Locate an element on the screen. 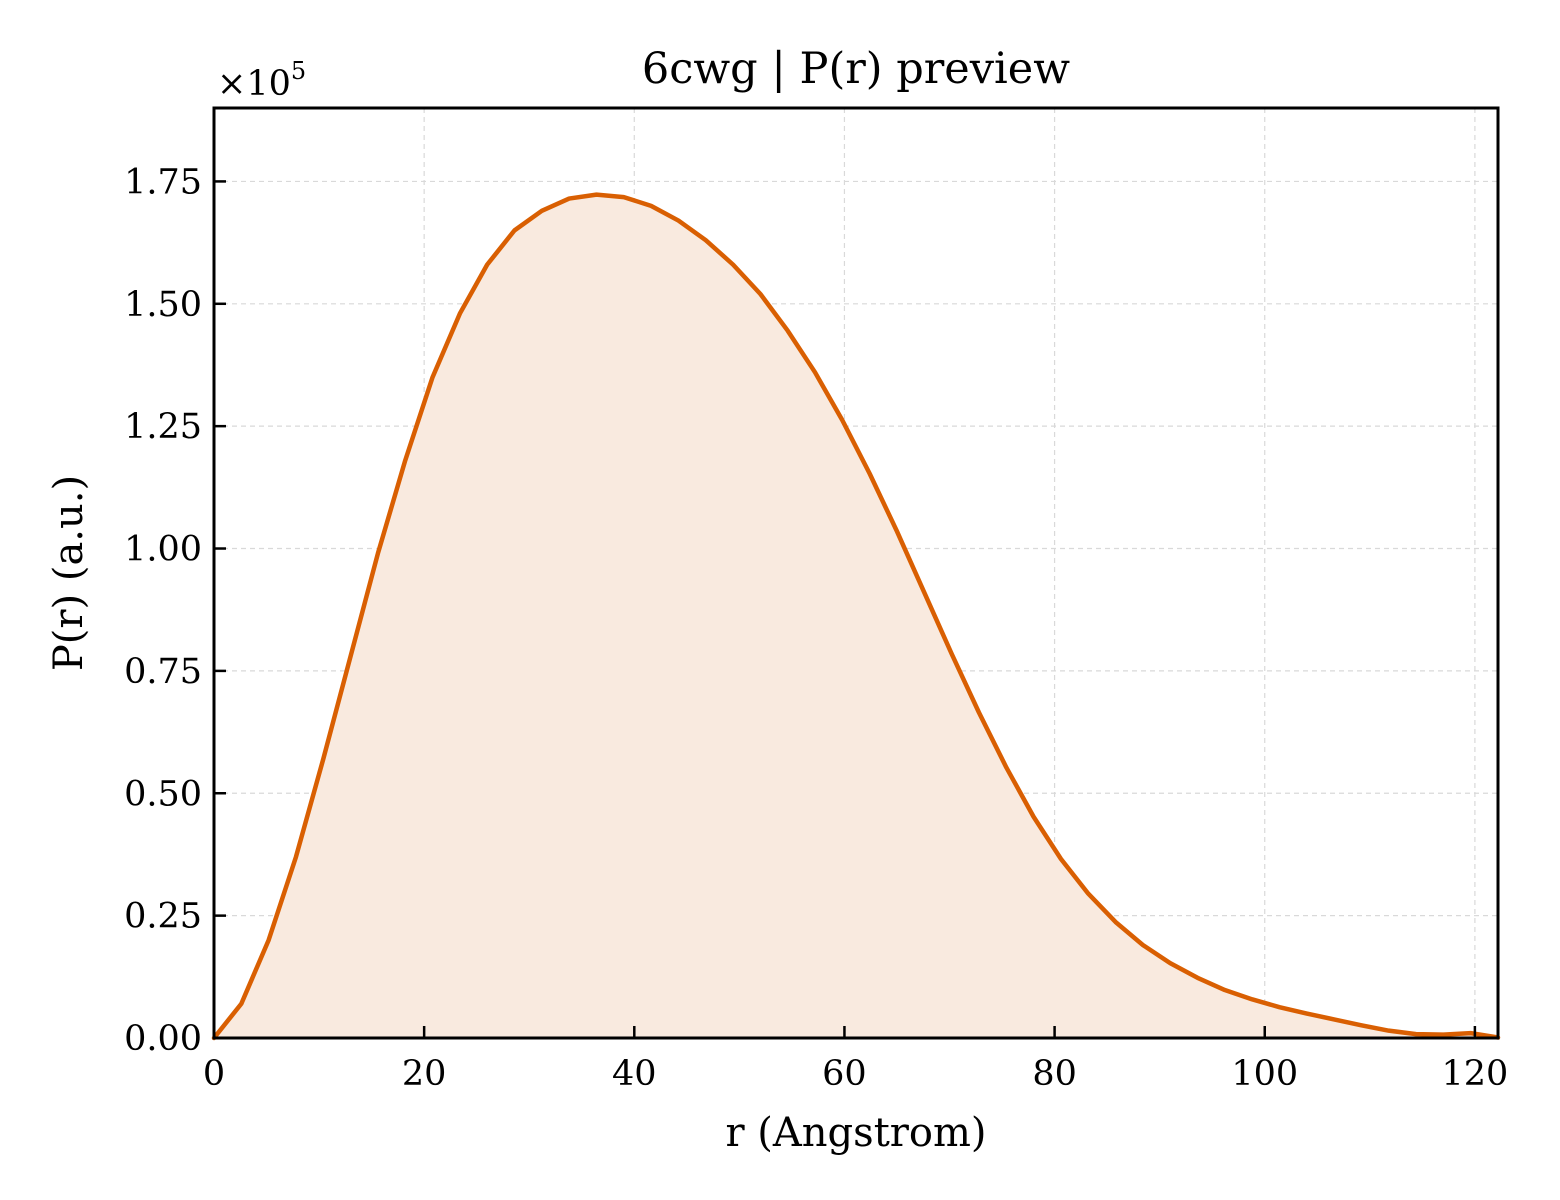  x-tick-label: 40 is located at coordinates (634, 1074).